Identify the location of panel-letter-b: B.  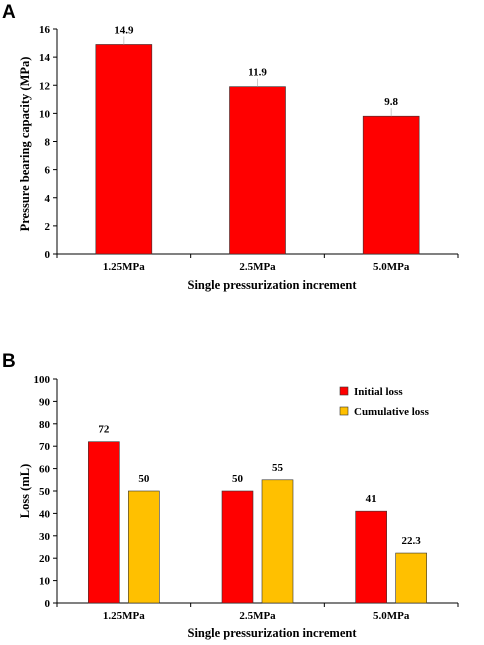
(9, 361).